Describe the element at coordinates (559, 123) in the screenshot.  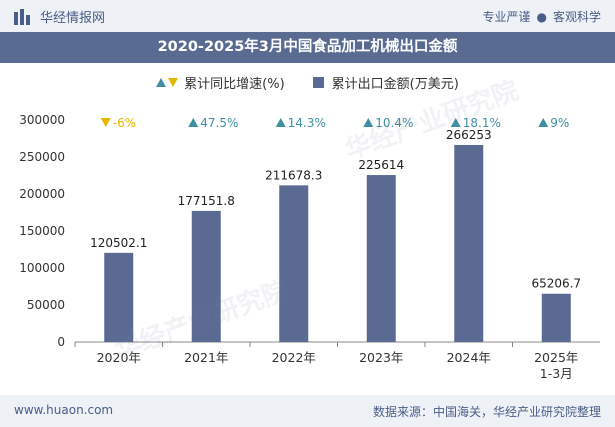
I see `growth-label: 9%` at that location.